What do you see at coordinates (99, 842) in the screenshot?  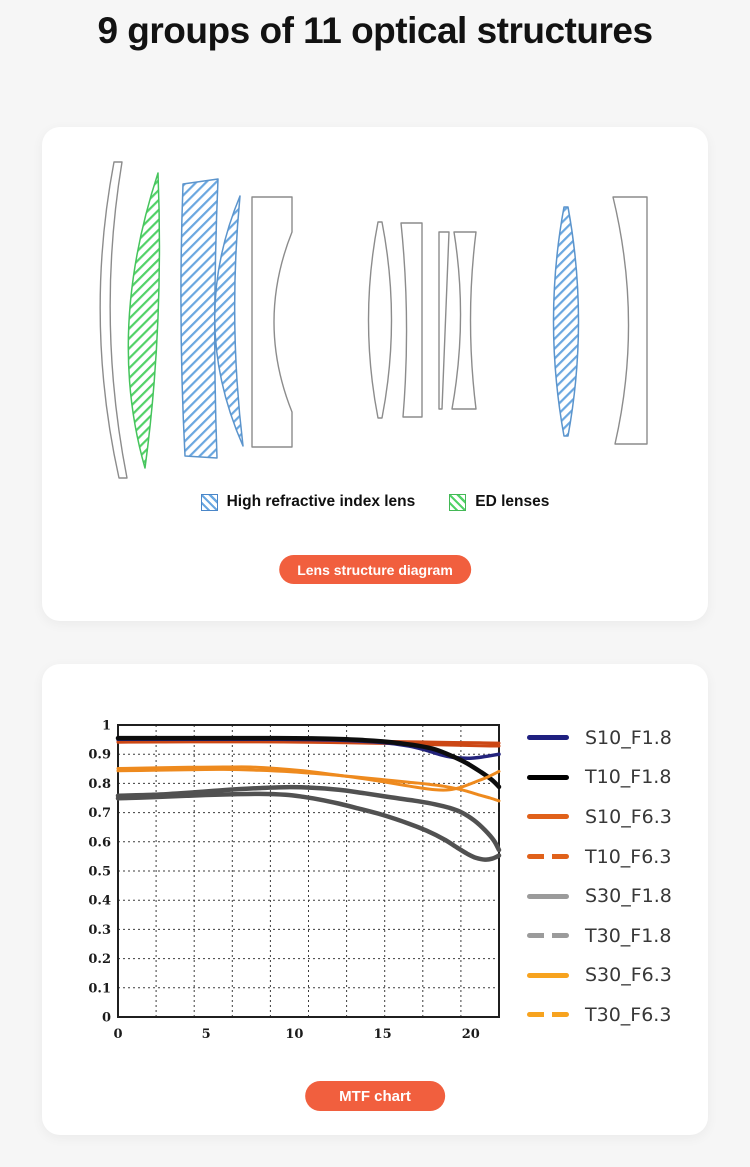 I see `y-tick-label: 0.6` at bounding box center [99, 842].